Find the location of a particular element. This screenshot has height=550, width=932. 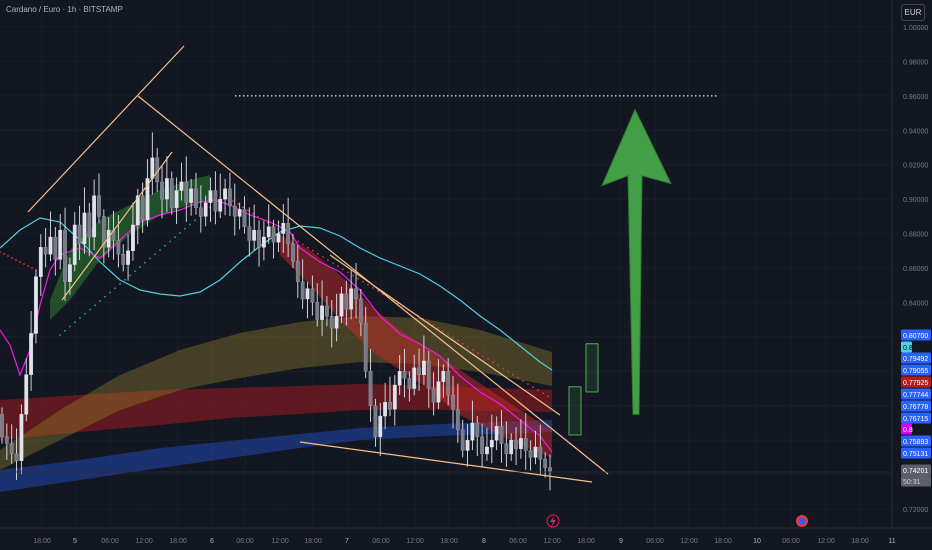

price-label-text: 0.75131 is located at coordinates (915, 454).